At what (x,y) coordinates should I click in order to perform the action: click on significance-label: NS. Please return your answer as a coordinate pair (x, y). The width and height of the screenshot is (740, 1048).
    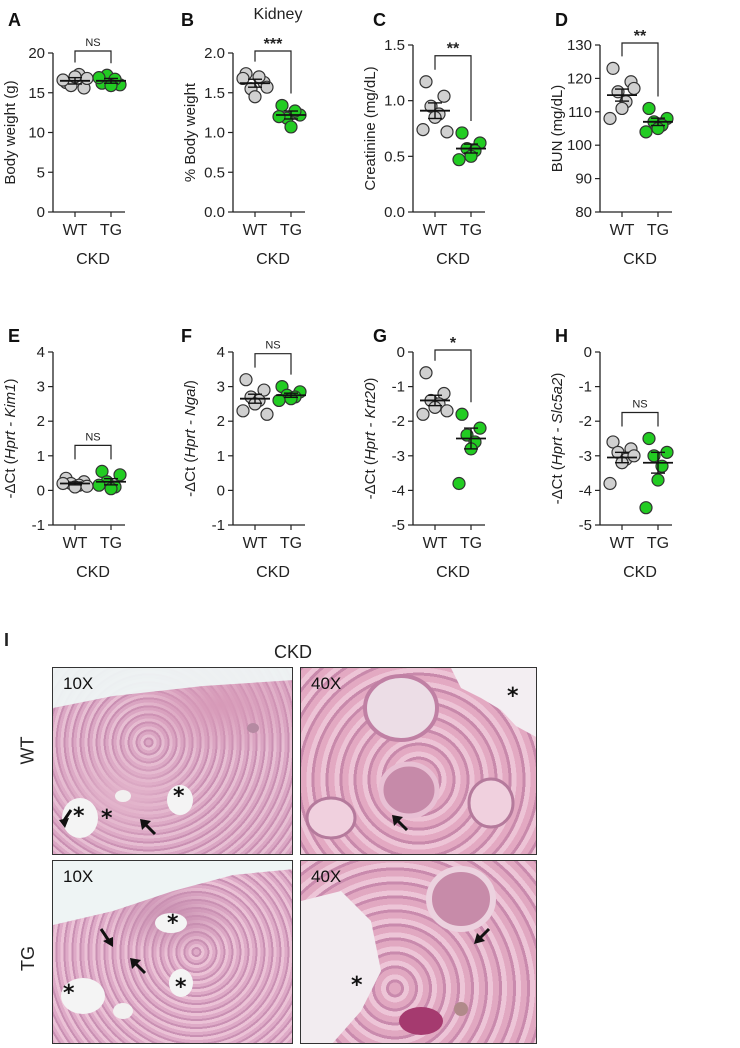
    Looking at the image, I should click on (92, 43).